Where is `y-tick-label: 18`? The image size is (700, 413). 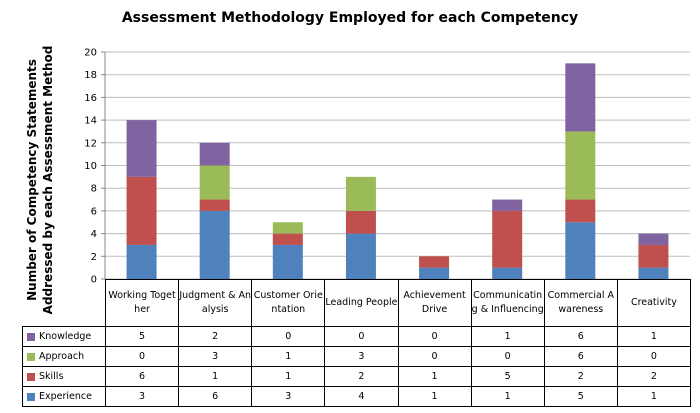
y-tick-label: 18 is located at coordinates (90, 75).